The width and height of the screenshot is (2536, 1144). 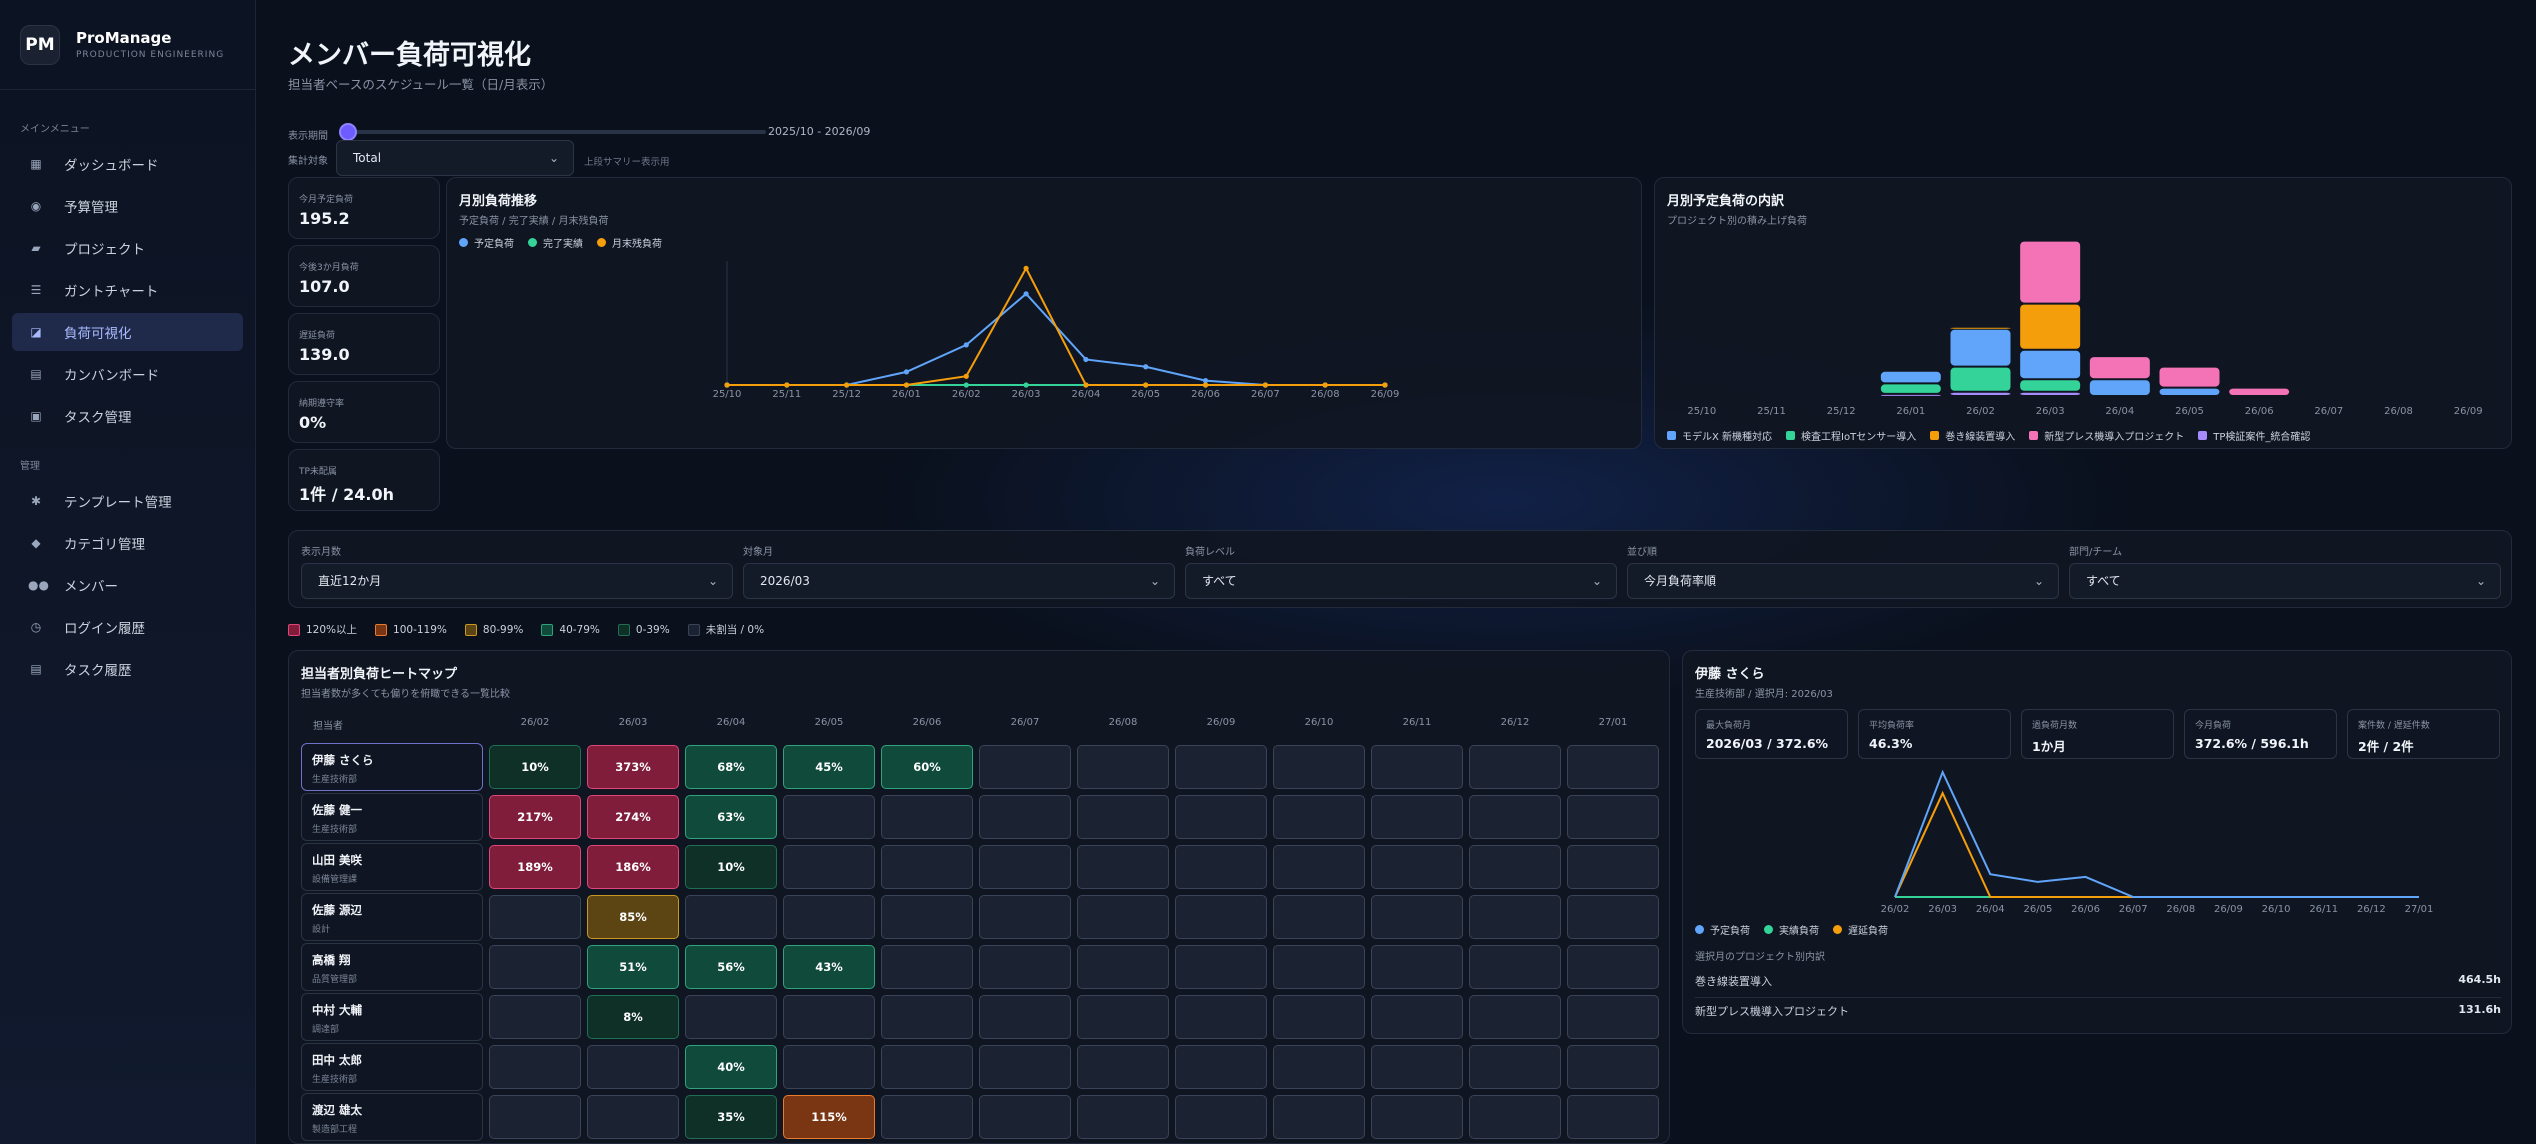 What do you see at coordinates (127, 543) in the screenshot?
I see `sidebar-admin-item-1: ◆ カテゴリ管理` at bounding box center [127, 543].